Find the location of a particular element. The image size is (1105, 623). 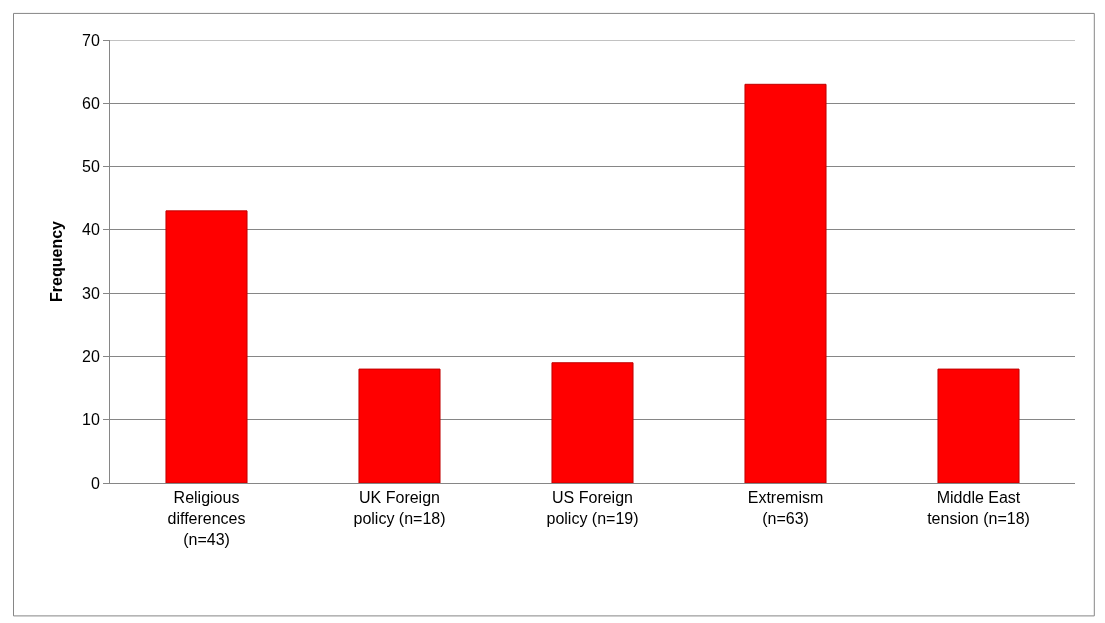

y-tick-label: 60 is located at coordinates (91, 103).